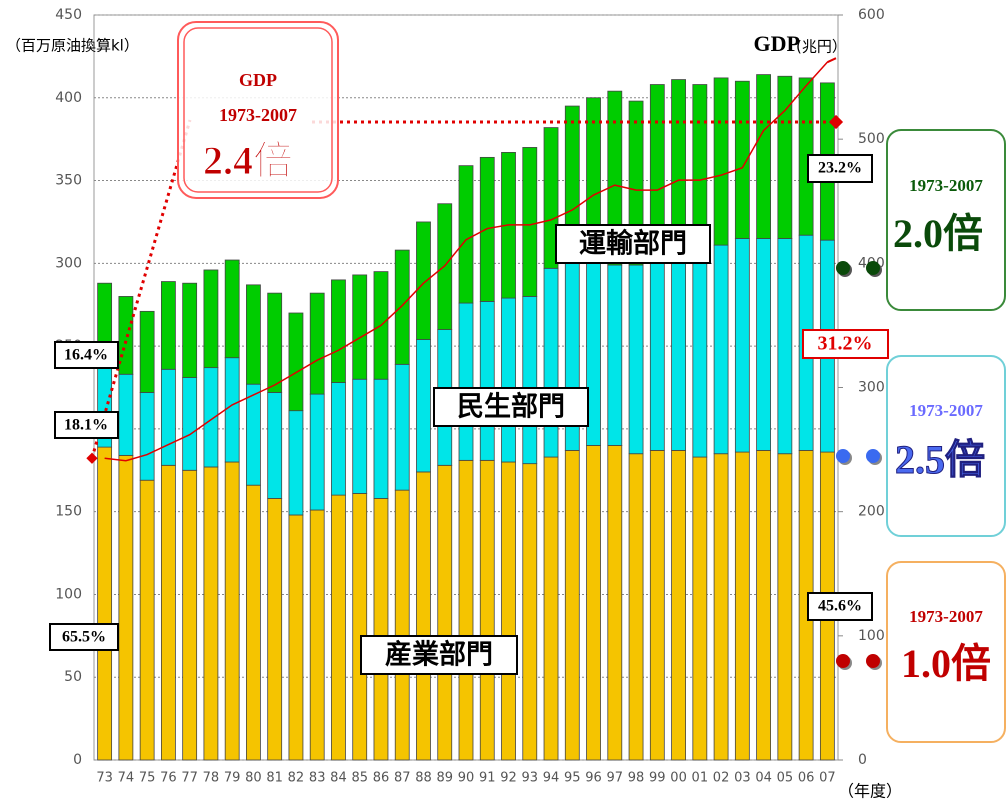 The height and width of the screenshot is (812, 1008). Describe the element at coordinates (593, 778) in the screenshot. I see `x-tick-label: 96` at that location.